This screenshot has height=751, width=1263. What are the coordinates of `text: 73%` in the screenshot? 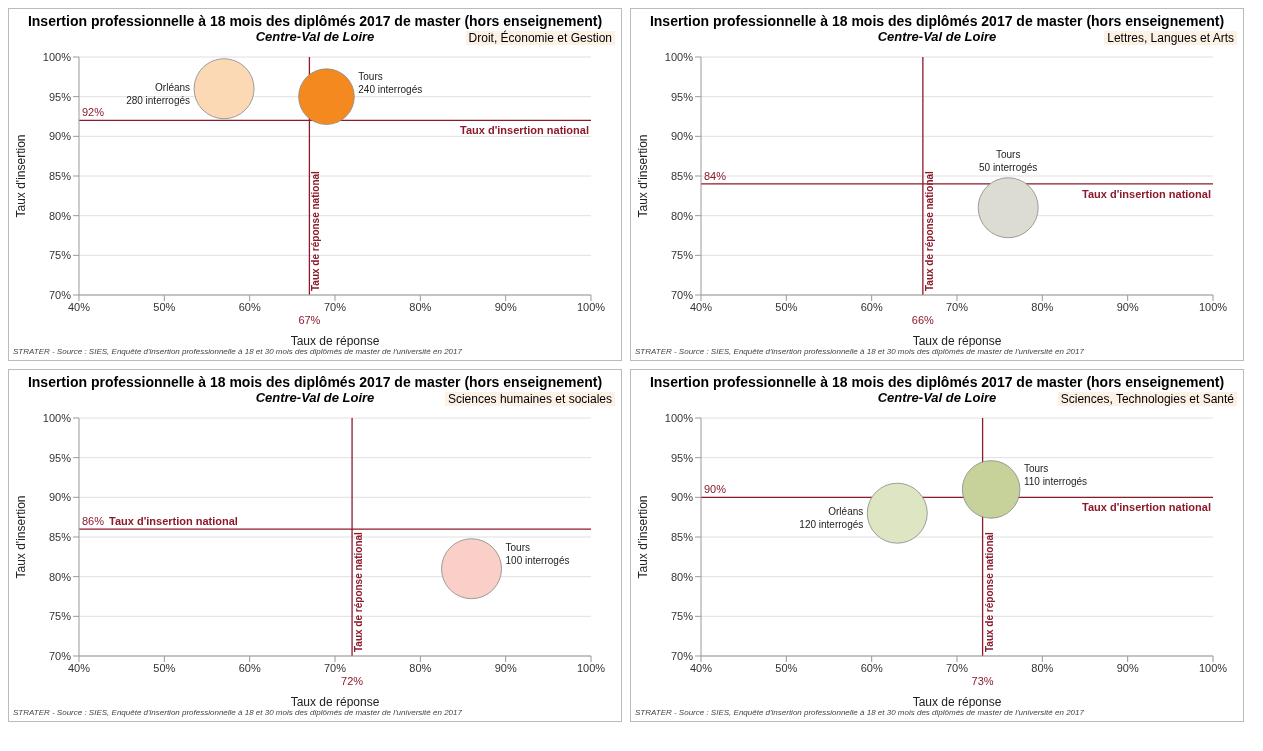 It's located at (982, 681).